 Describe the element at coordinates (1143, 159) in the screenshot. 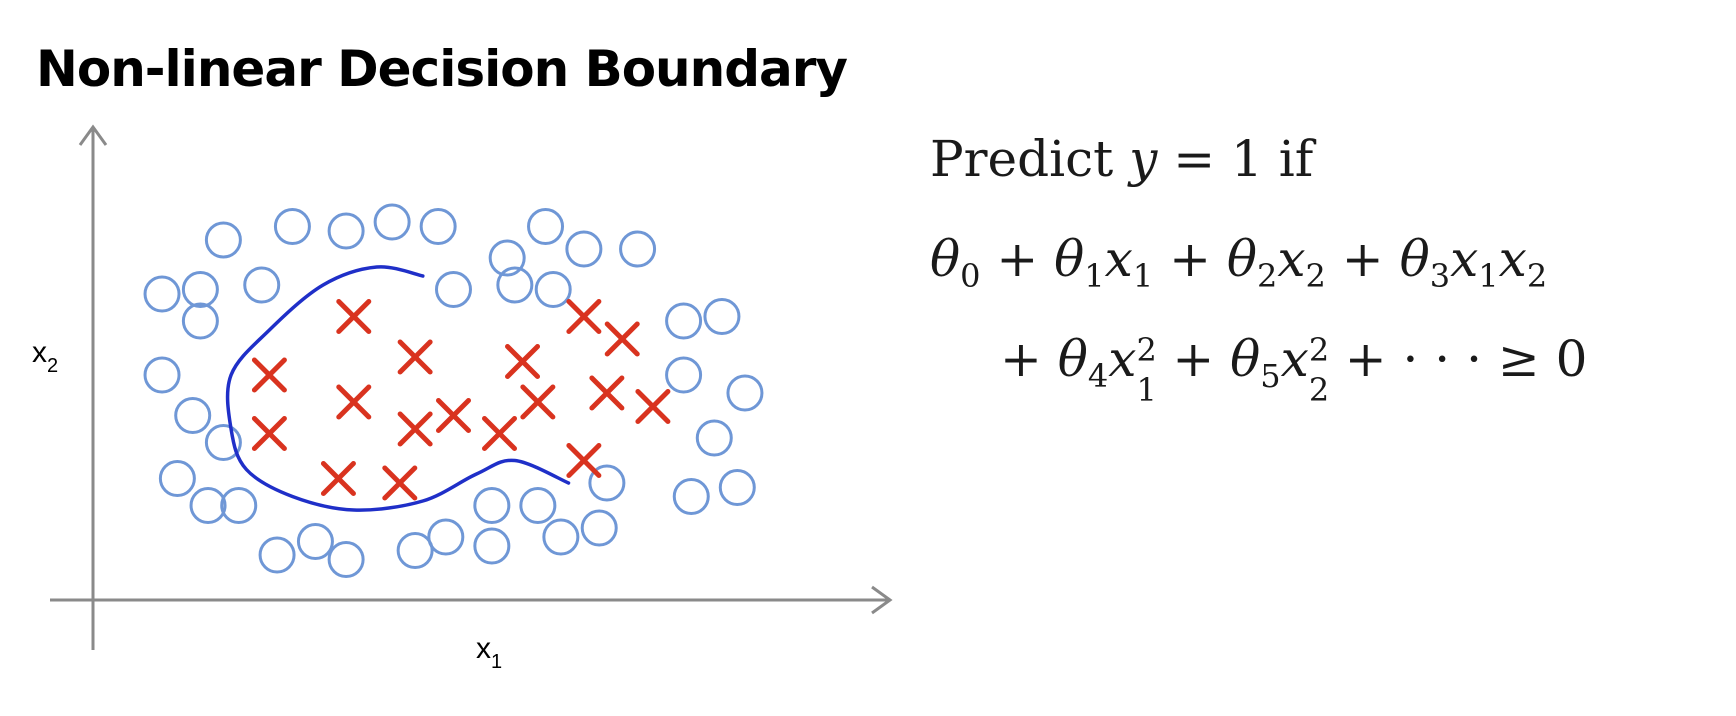

I see `formula-y-var: y` at that location.